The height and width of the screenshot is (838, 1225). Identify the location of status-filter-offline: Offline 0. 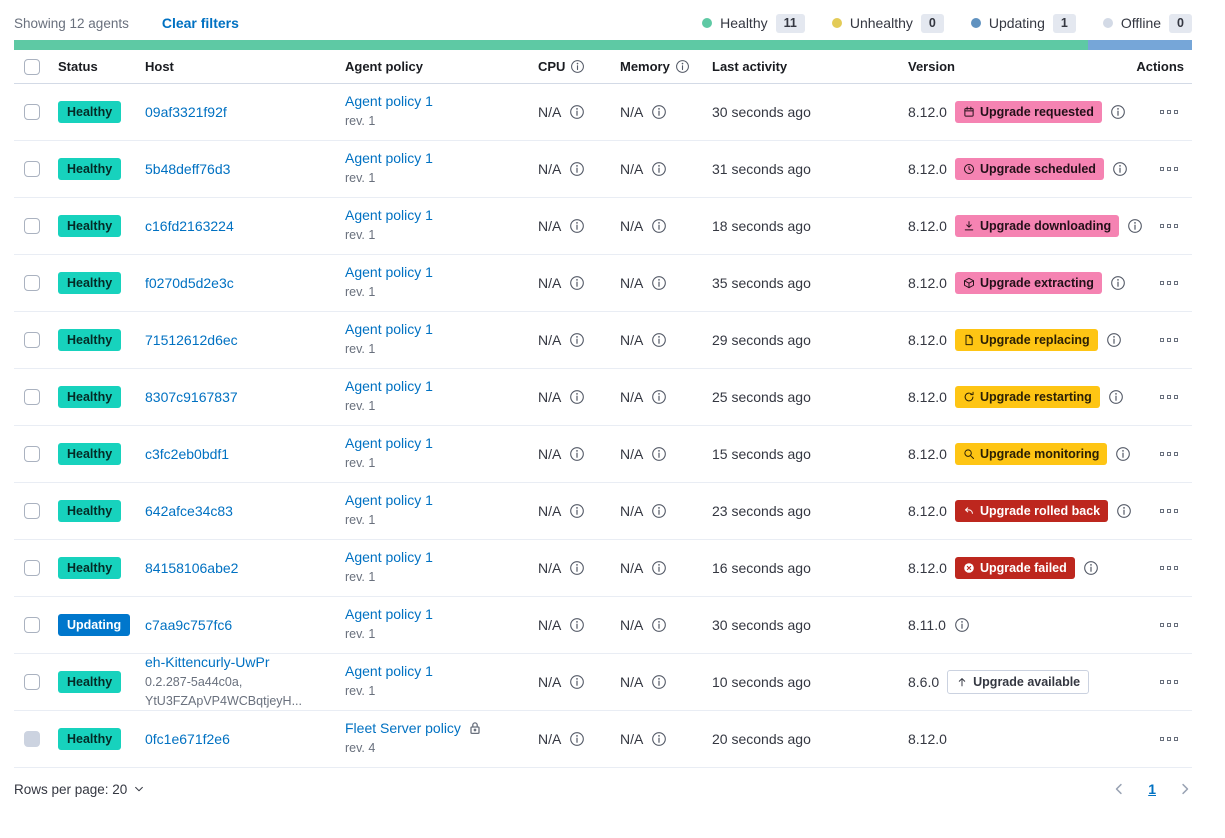
(1147, 23).